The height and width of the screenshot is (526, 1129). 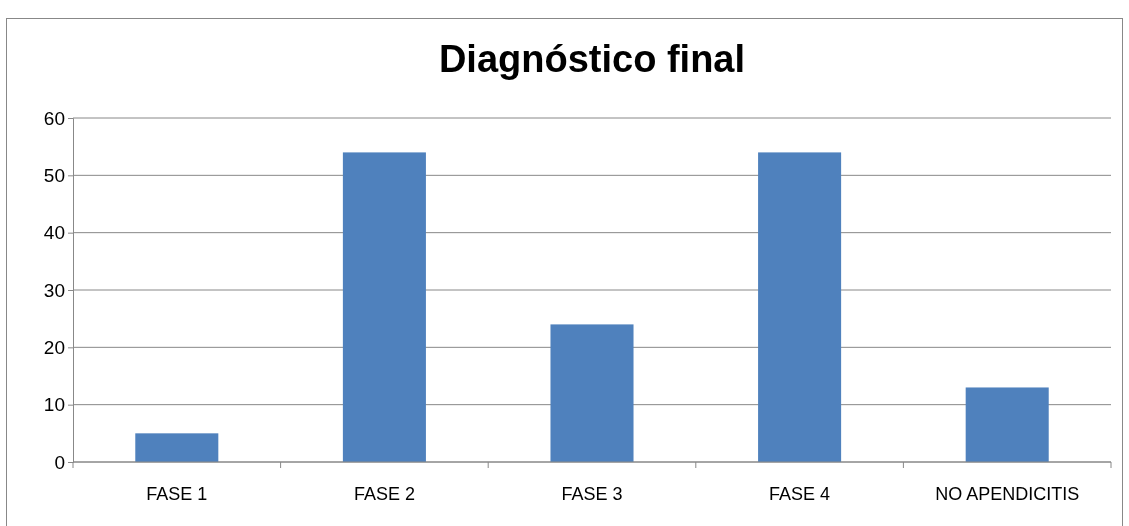 What do you see at coordinates (384, 494) in the screenshot?
I see `x-tick-label: FASE 2` at bounding box center [384, 494].